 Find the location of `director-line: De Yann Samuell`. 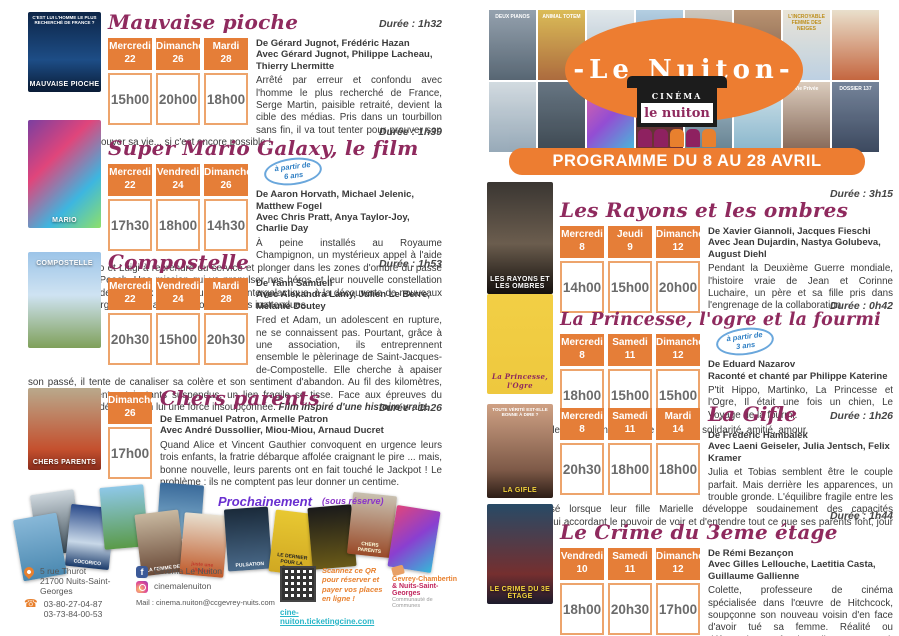

director-line: De Yann Samuell is located at coordinates (294, 283).